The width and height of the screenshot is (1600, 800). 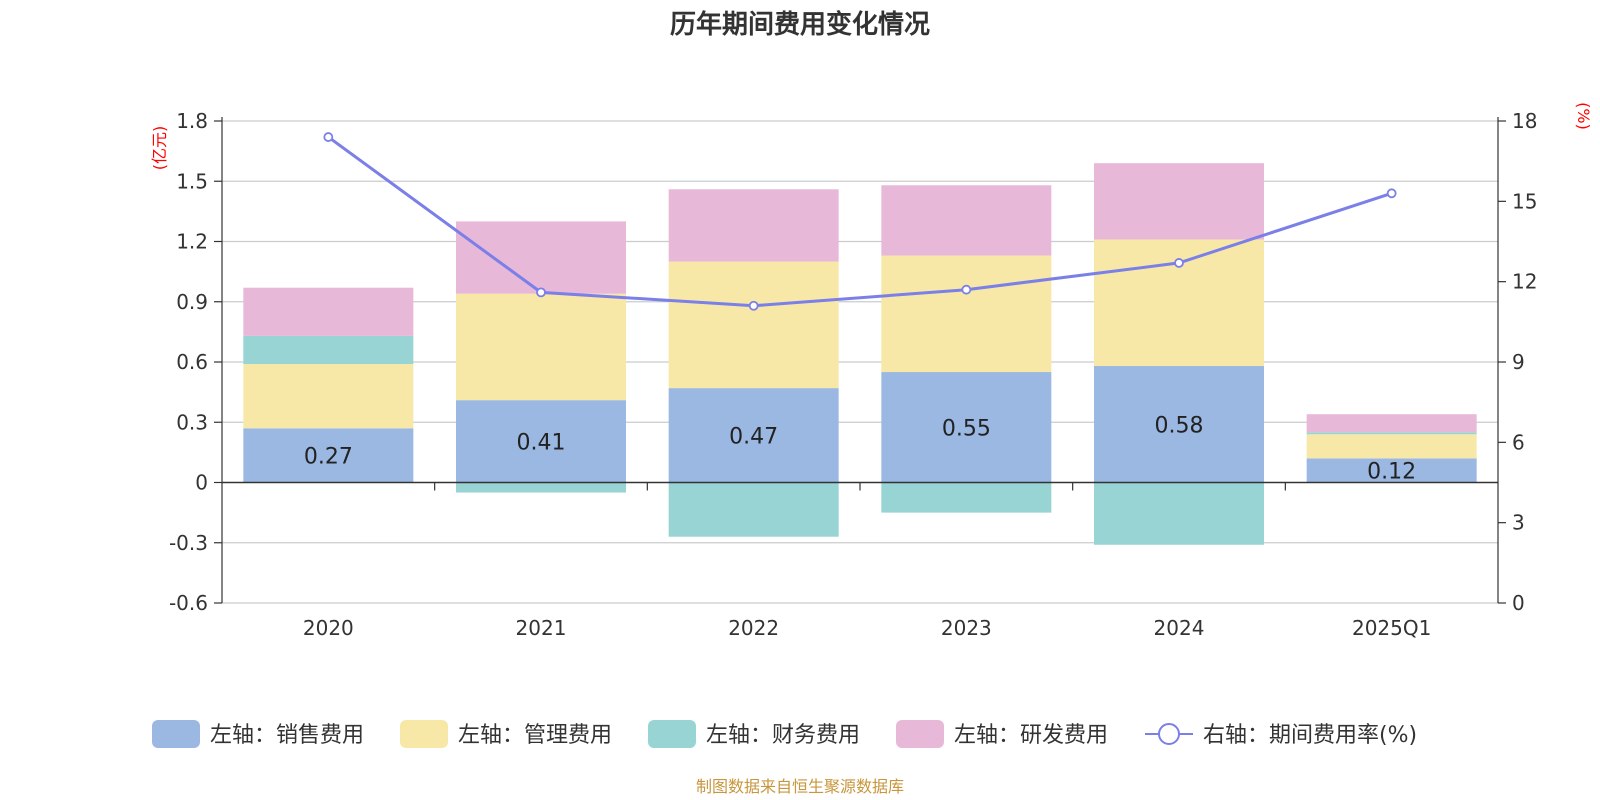 What do you see at coordinates (188, 603) in the screenshot?
I see `left-tick-label: -0.6` at bounding box center [188, 603].